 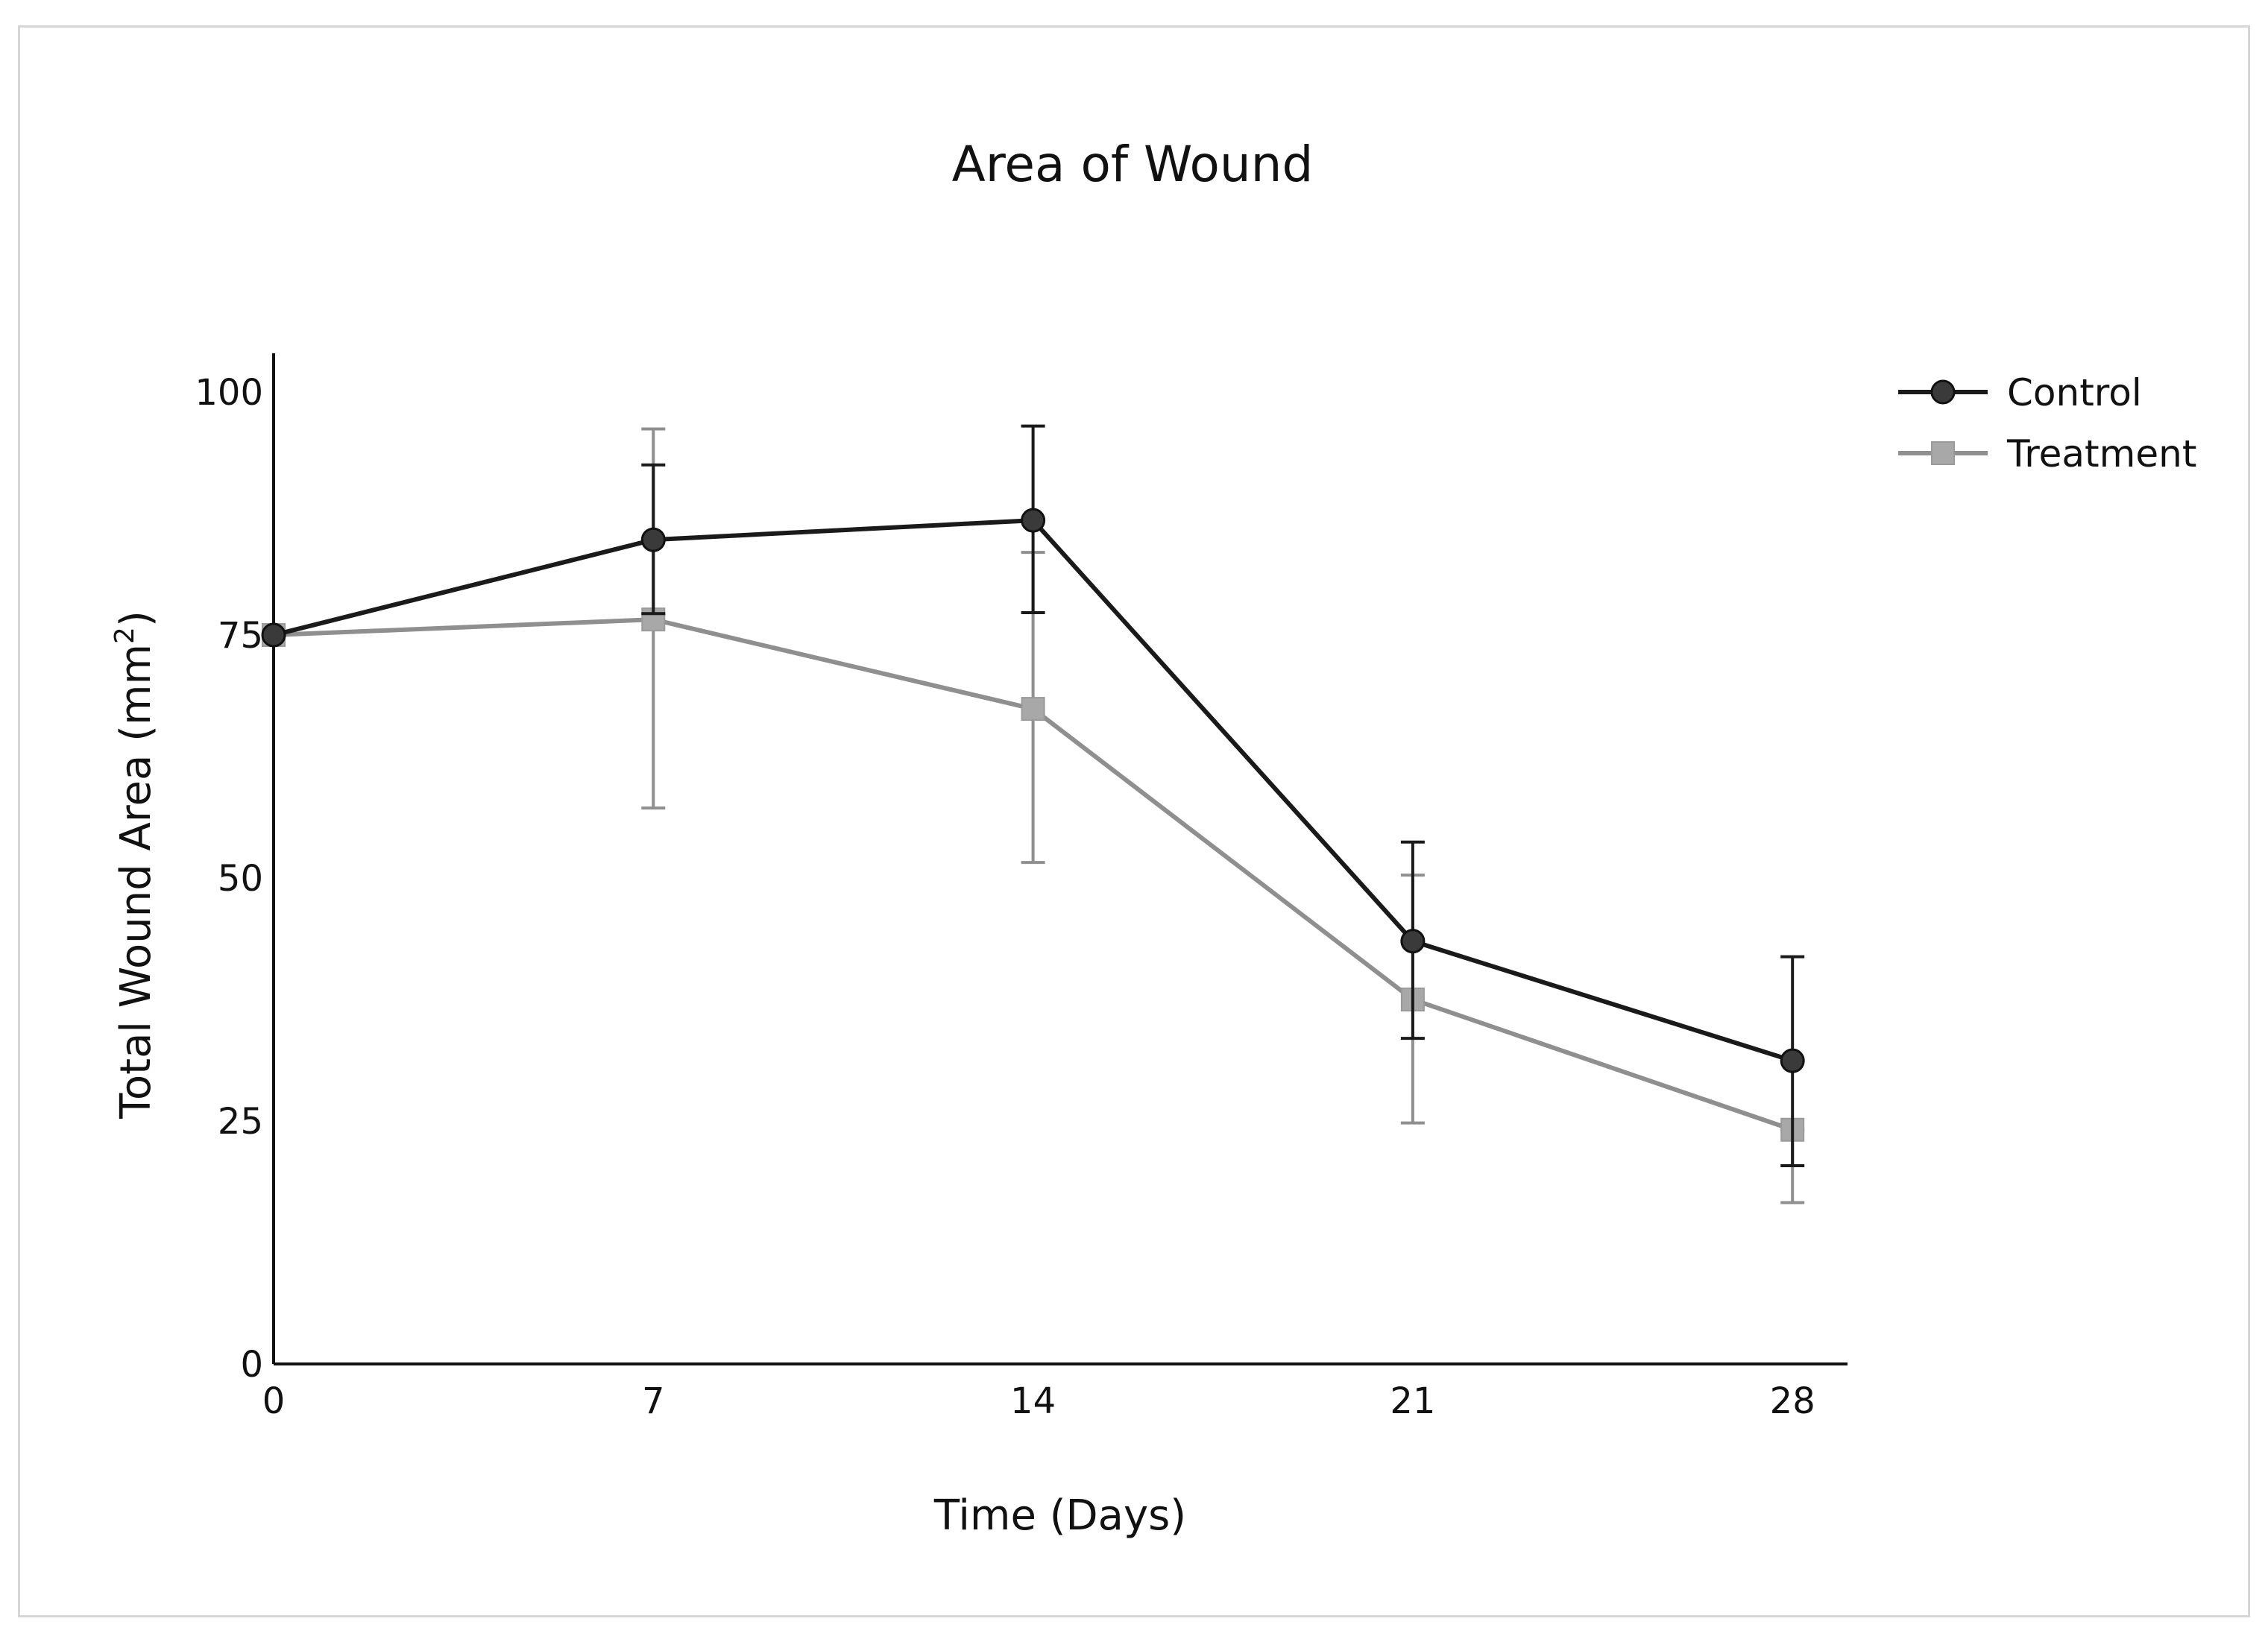 I want to click on legend-item-treatment: Treatment, so click(x=2047, y=454).